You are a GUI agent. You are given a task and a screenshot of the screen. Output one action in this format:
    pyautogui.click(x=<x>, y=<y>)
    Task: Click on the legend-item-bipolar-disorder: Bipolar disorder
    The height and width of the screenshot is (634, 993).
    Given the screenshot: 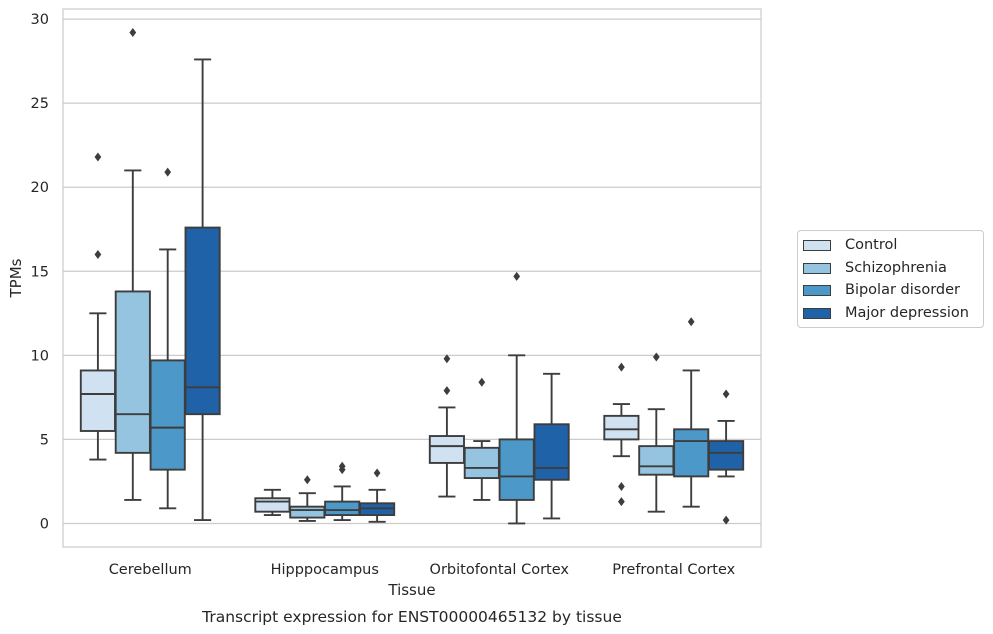 What is the action you would take?
    pyautogui.click(x=881, y=290)
    